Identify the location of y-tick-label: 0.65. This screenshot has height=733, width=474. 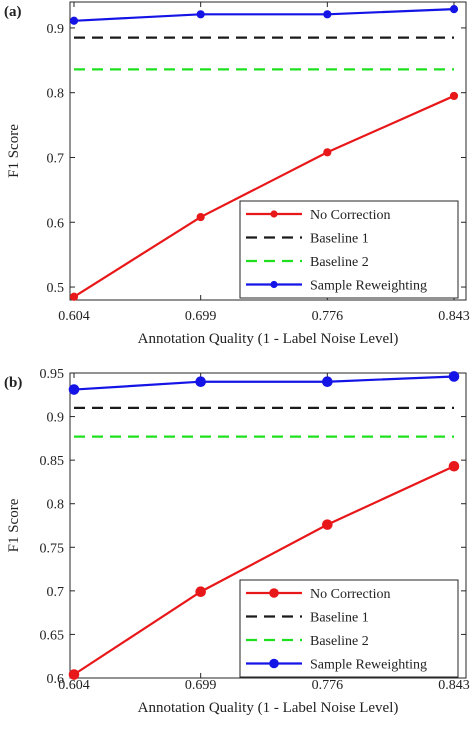
(52, 635).